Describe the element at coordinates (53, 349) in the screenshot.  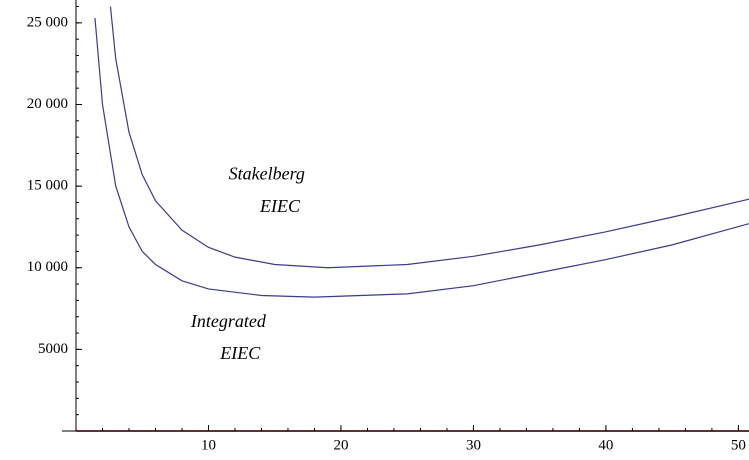
I see `y-tick-label: 5000` at that location.